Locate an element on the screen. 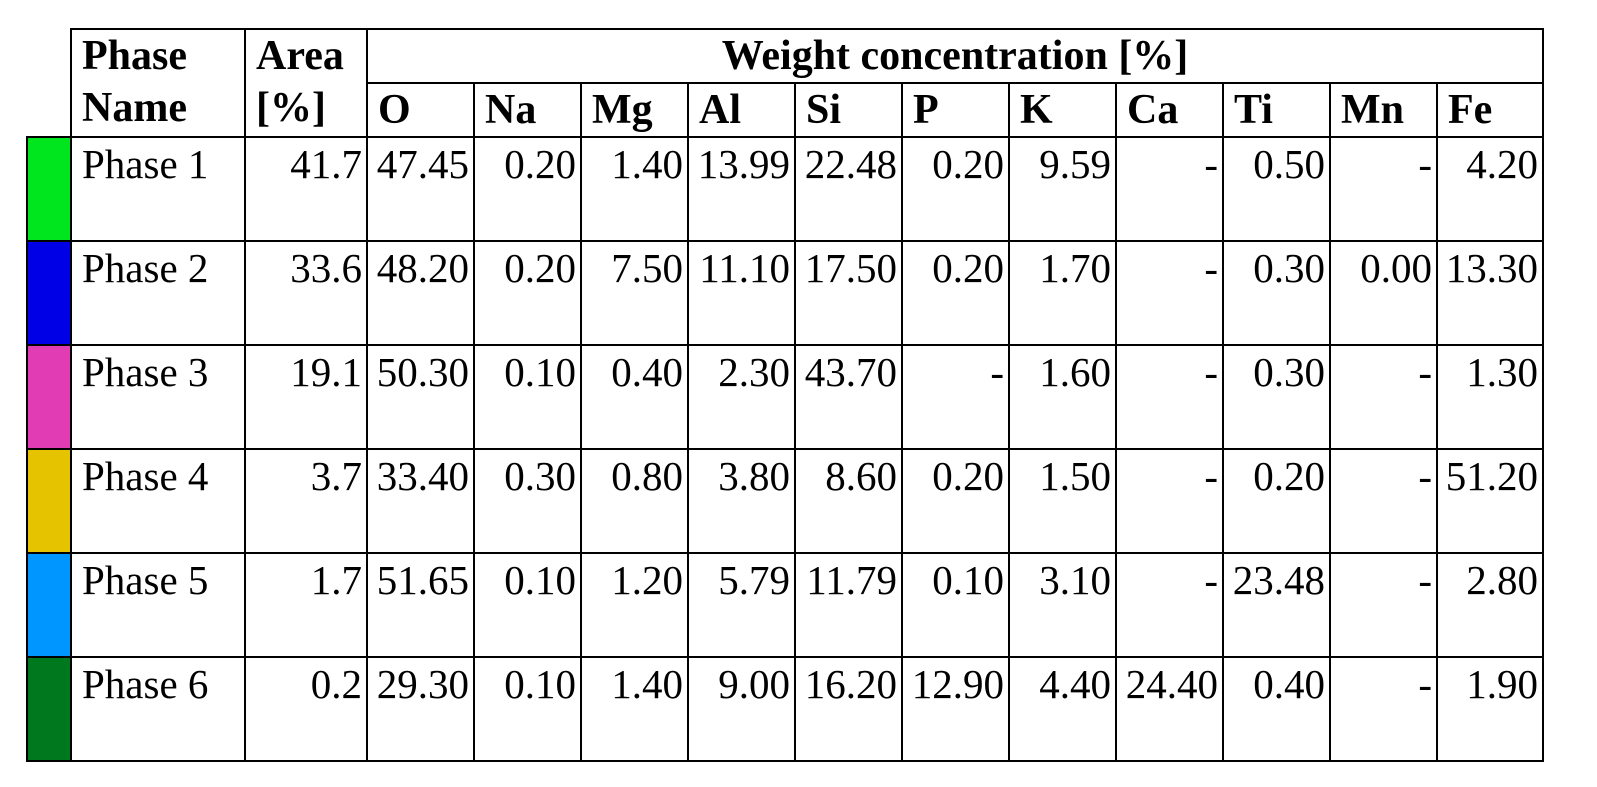 The height and width of the screenshot is (787, 1597). concentration-cell-p: 12.90 is located at coordinates (955, 709).